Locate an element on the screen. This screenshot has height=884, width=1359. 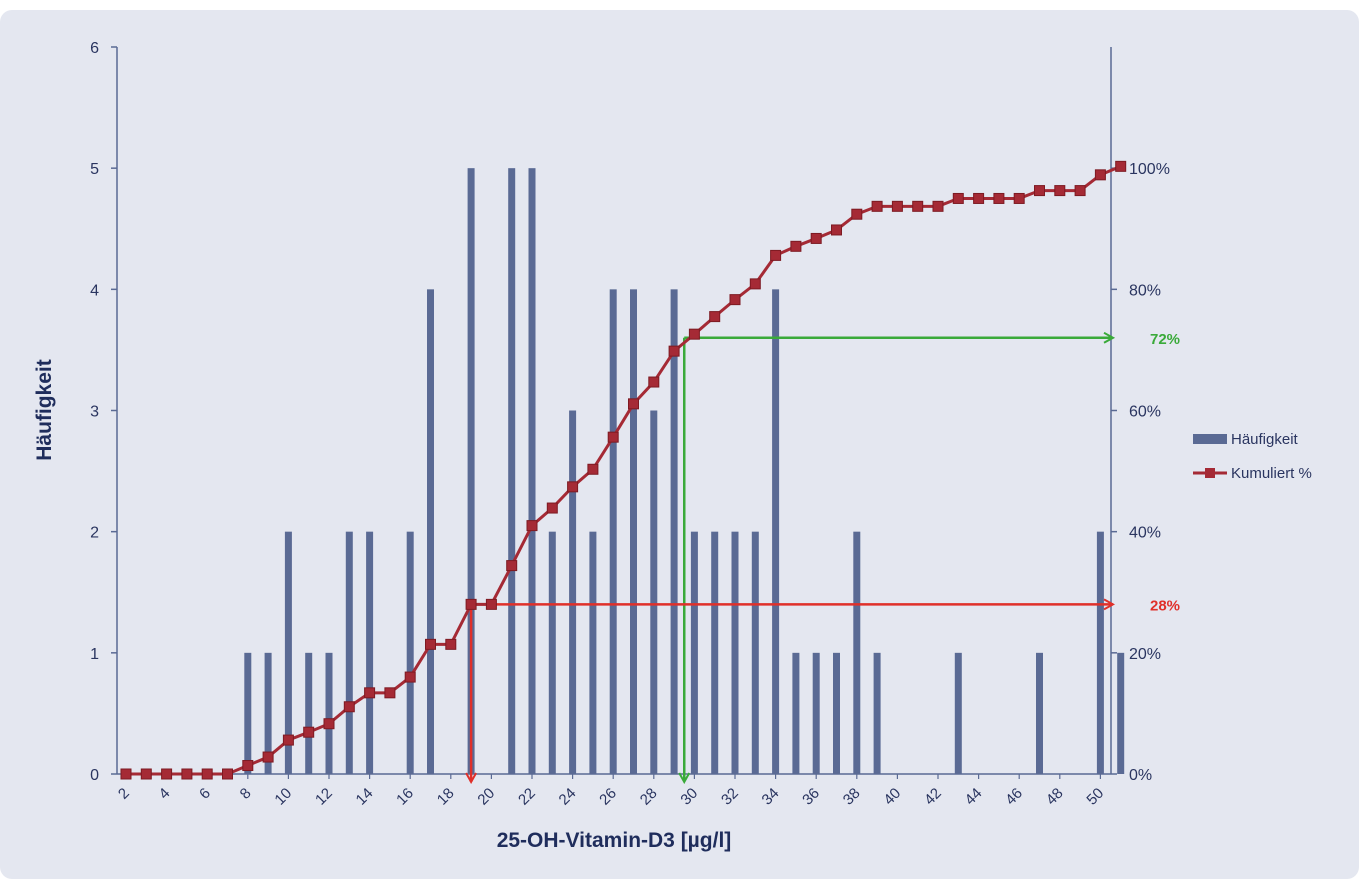
annotation-label: 72% is located at coordinates (1165, 339).